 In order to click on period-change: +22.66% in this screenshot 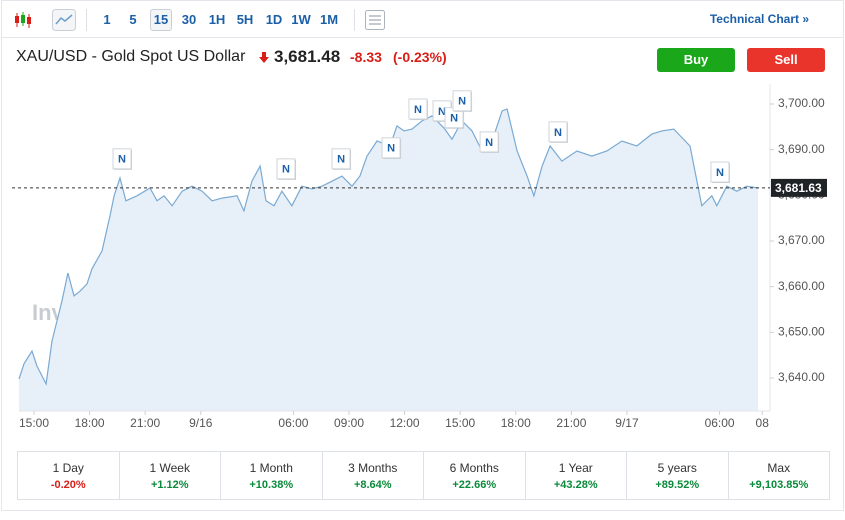, I will do `click(474, 485)`.